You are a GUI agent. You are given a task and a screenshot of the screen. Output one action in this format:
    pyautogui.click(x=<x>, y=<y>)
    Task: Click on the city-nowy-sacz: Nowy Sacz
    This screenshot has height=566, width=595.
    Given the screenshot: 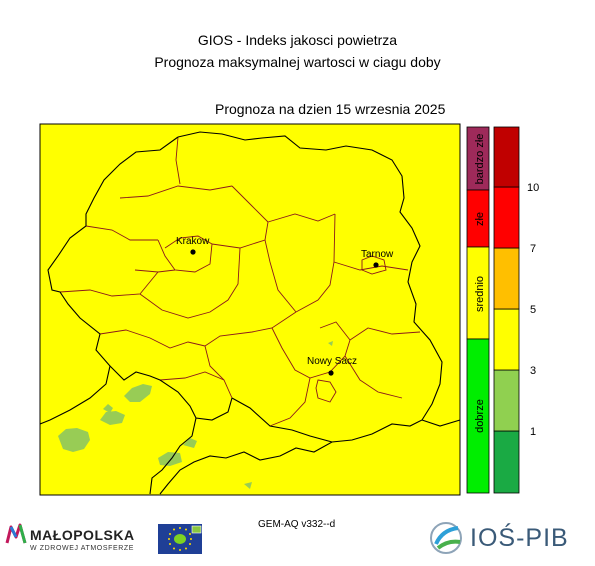 What is the action you would take?
    pyautogui.click(x=332, y=366)
    